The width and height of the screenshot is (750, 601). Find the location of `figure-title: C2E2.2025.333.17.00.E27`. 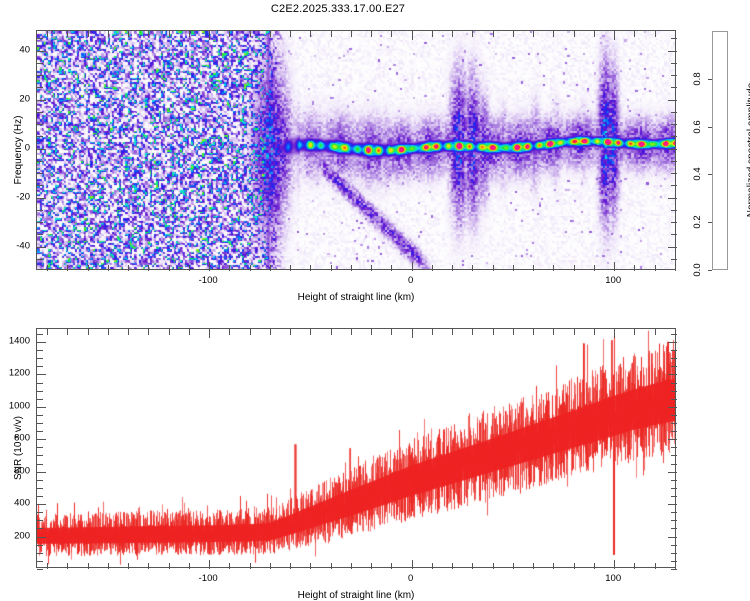

figure-title: C2E2.2025.333.17.00.E27 is located at coordinates (338, 9).